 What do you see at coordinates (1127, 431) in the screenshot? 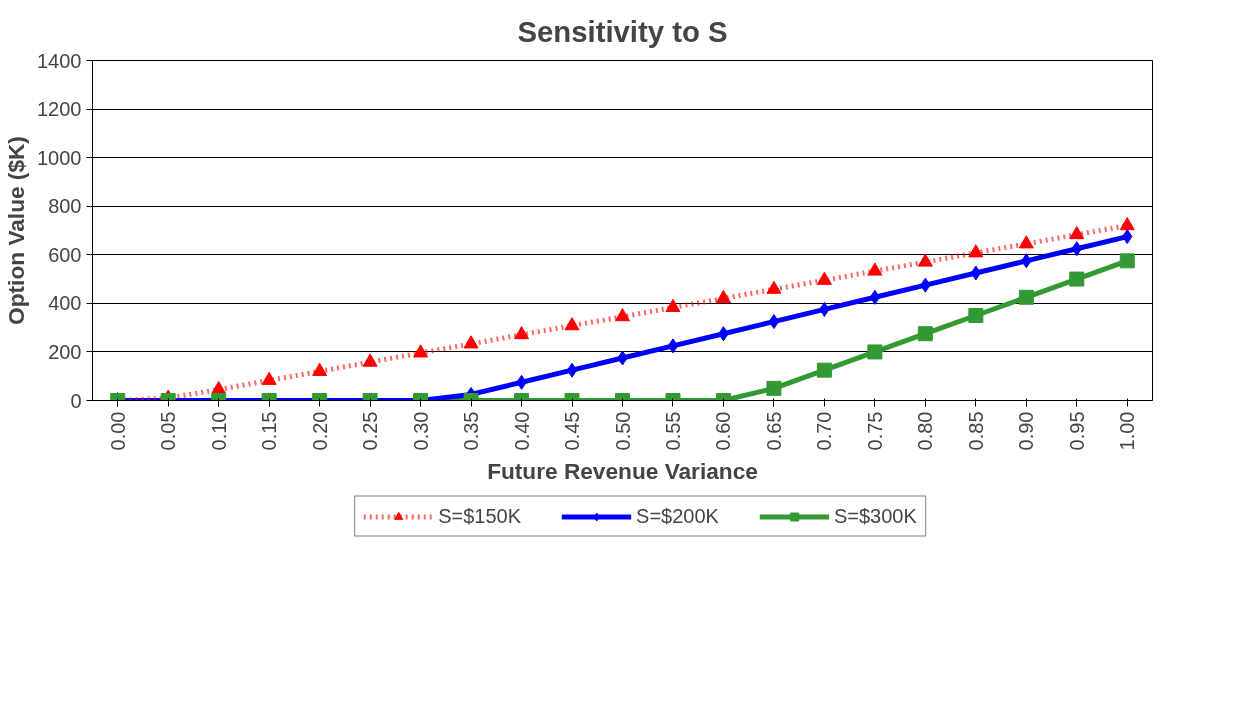
I see `x-tick-label: 1.00` at bounding box center [1127, 431].